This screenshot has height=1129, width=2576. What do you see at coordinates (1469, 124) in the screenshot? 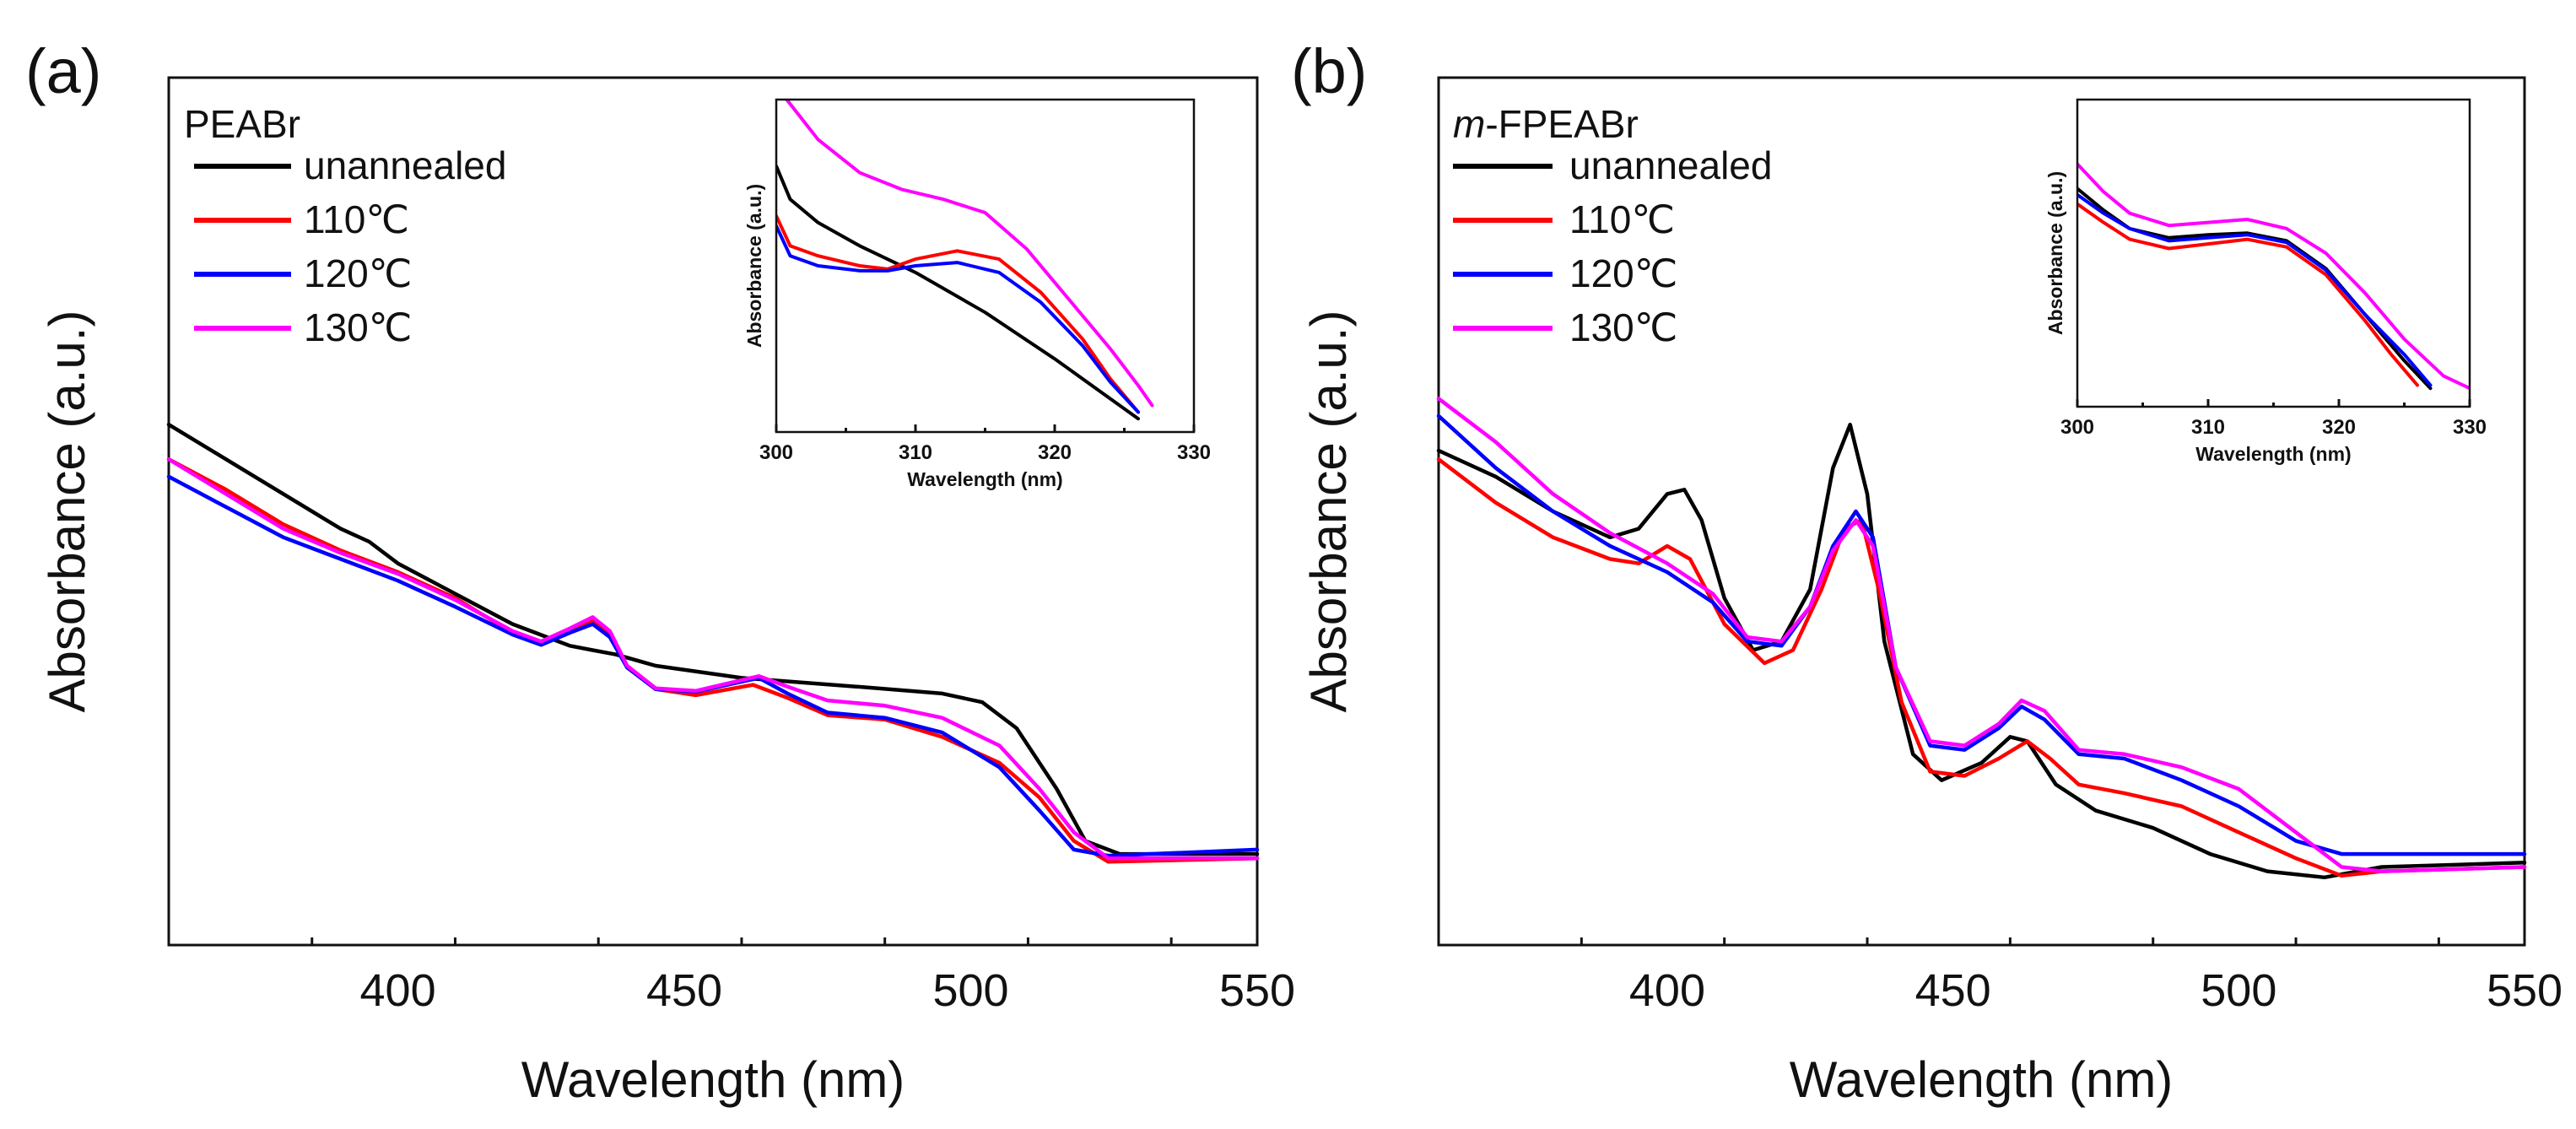
I see `legend-title-italic: m` at bounding box center [1469, 124].